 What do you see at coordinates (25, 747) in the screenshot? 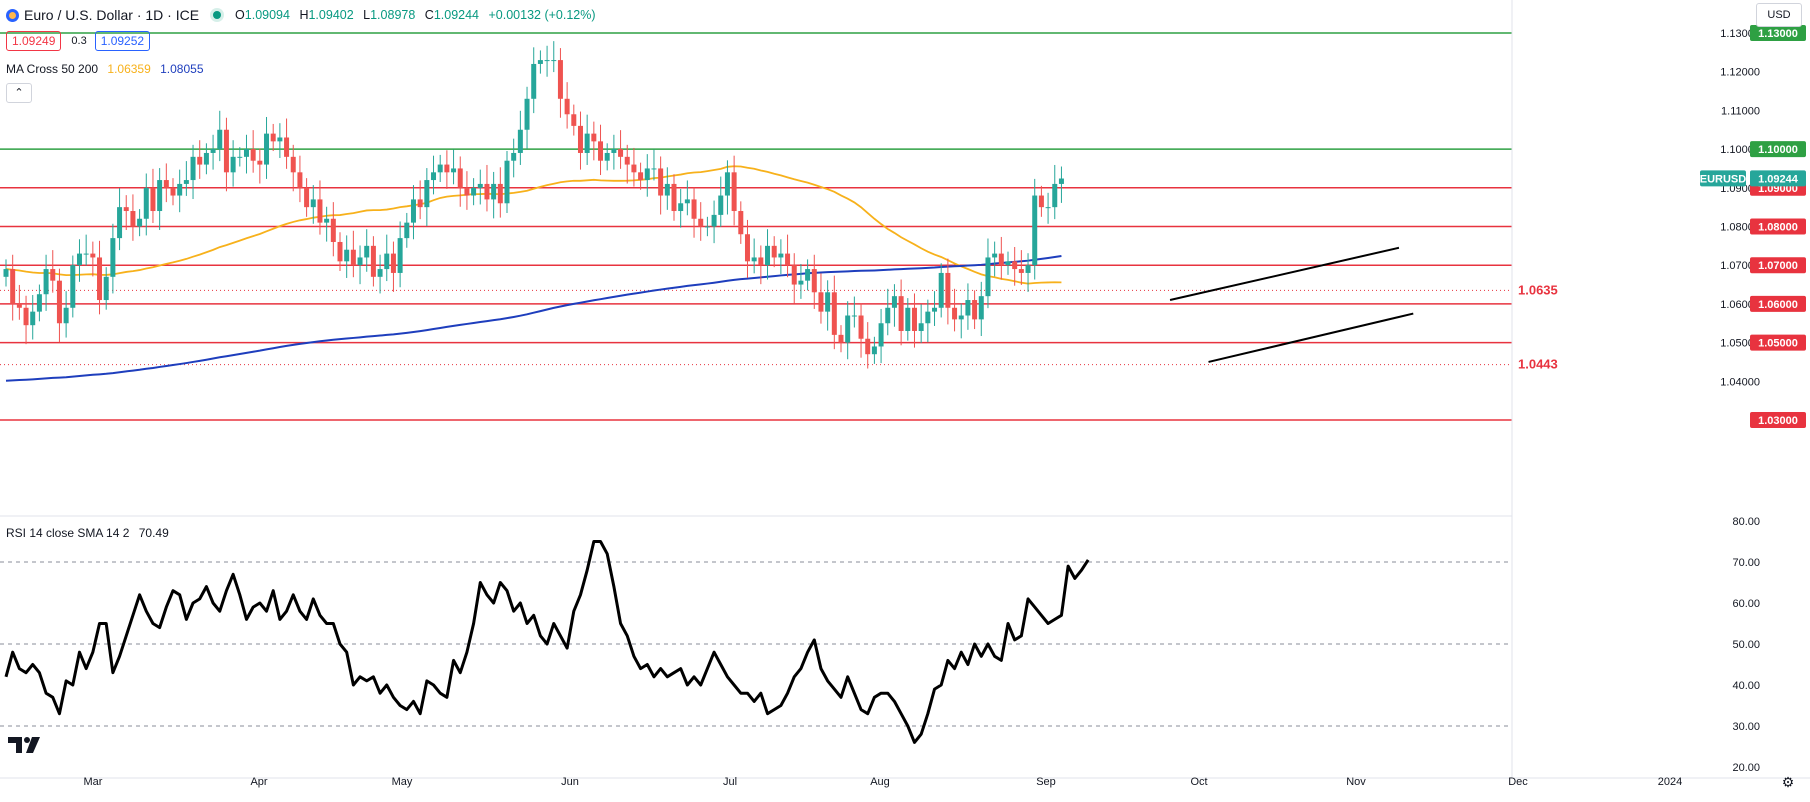
I see `tradingview-logo-icon` at bounding box center [25, 747].